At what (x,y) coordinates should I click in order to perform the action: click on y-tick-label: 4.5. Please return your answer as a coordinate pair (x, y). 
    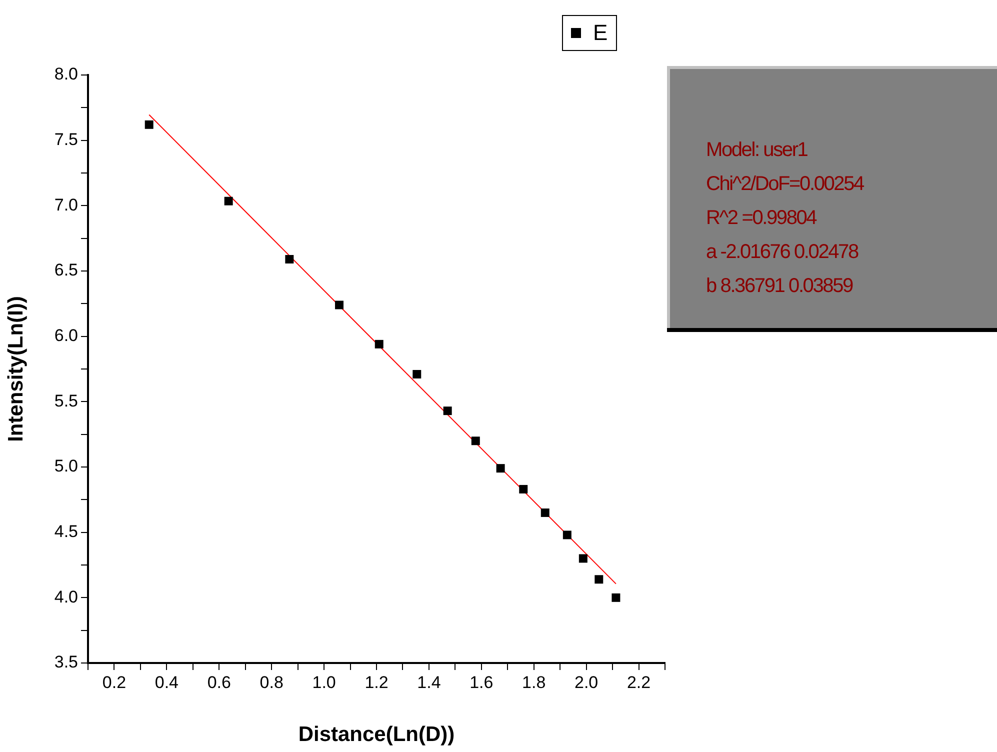
    Looking at the image, I should click on (66, 532).